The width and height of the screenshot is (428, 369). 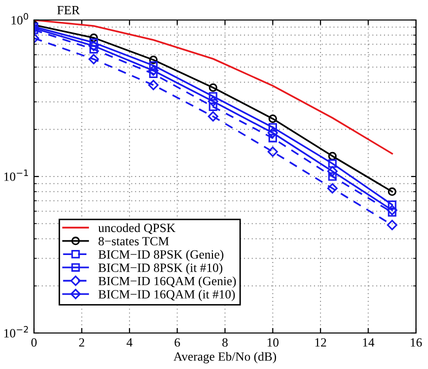 What do you see at coordinates (161, 256) in the screenshot?
I see `legend-label: BICM−ID 8PSK (Genie)` at bounding box center [161, 256].